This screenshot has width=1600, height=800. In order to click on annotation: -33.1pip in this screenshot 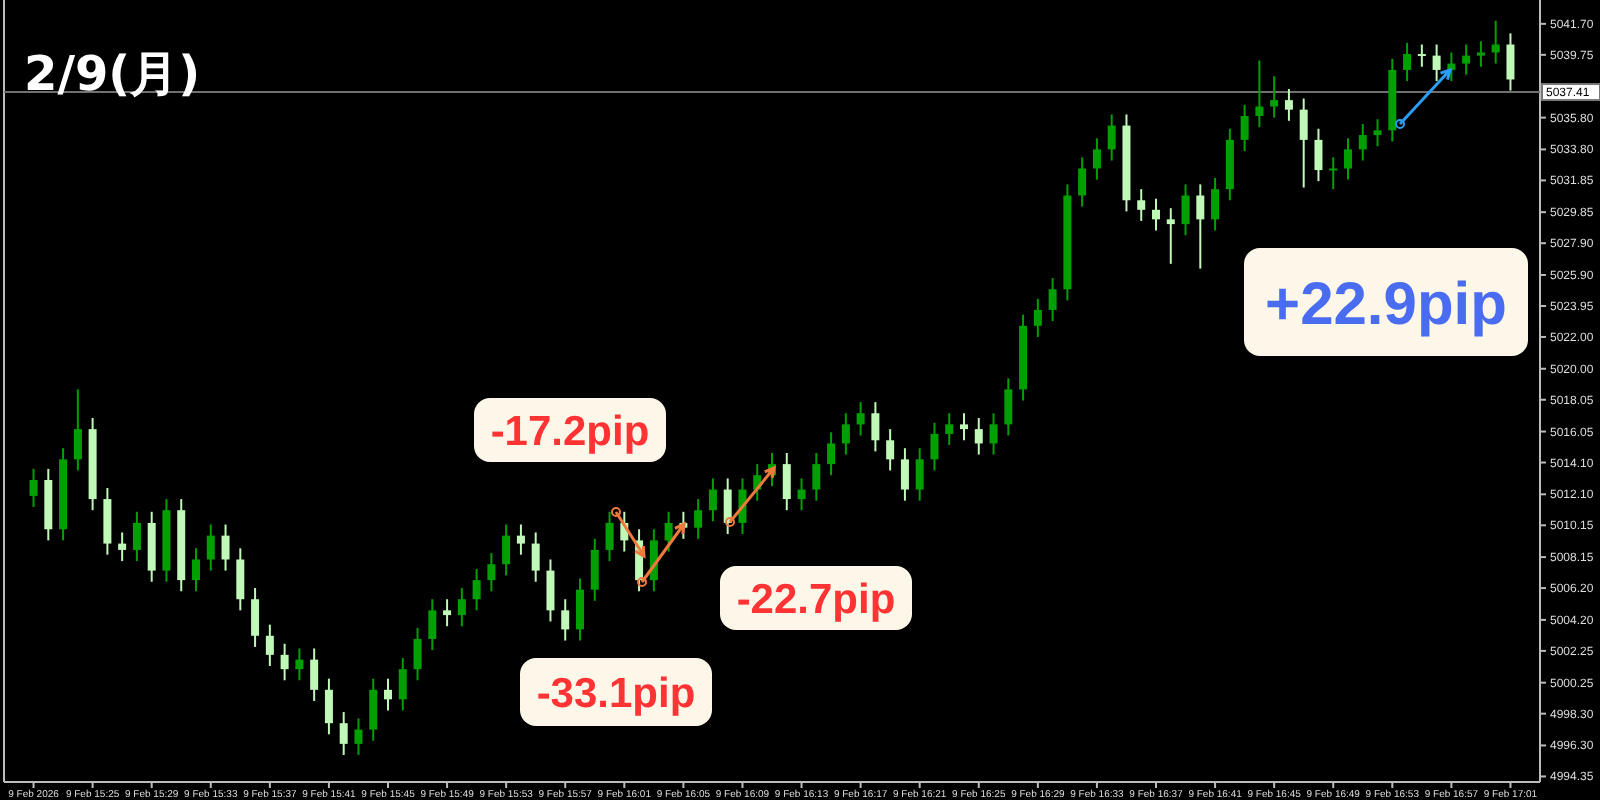, I will do `click(616, 694)`.